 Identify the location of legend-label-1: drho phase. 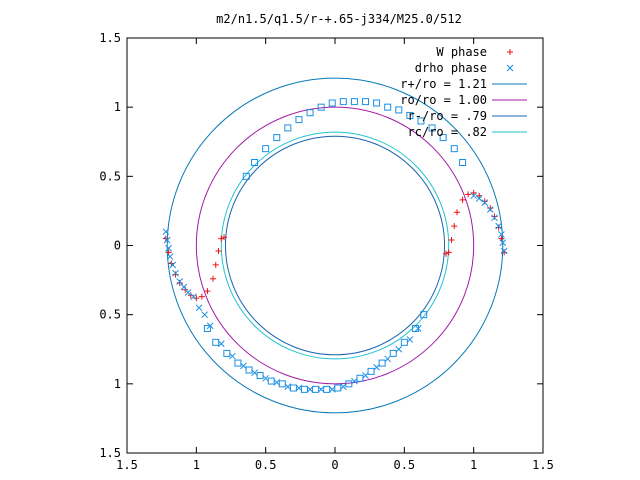
(451, 68).